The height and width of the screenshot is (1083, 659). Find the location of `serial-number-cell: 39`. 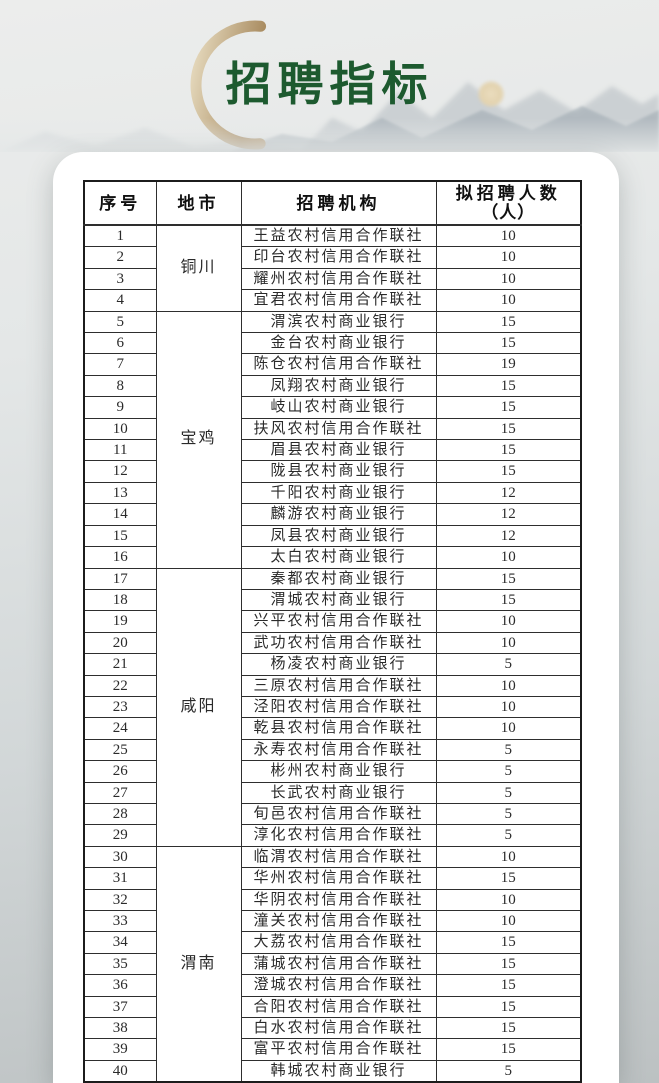

serial-number-cell: 39 is located at coordinates (120, 1049).